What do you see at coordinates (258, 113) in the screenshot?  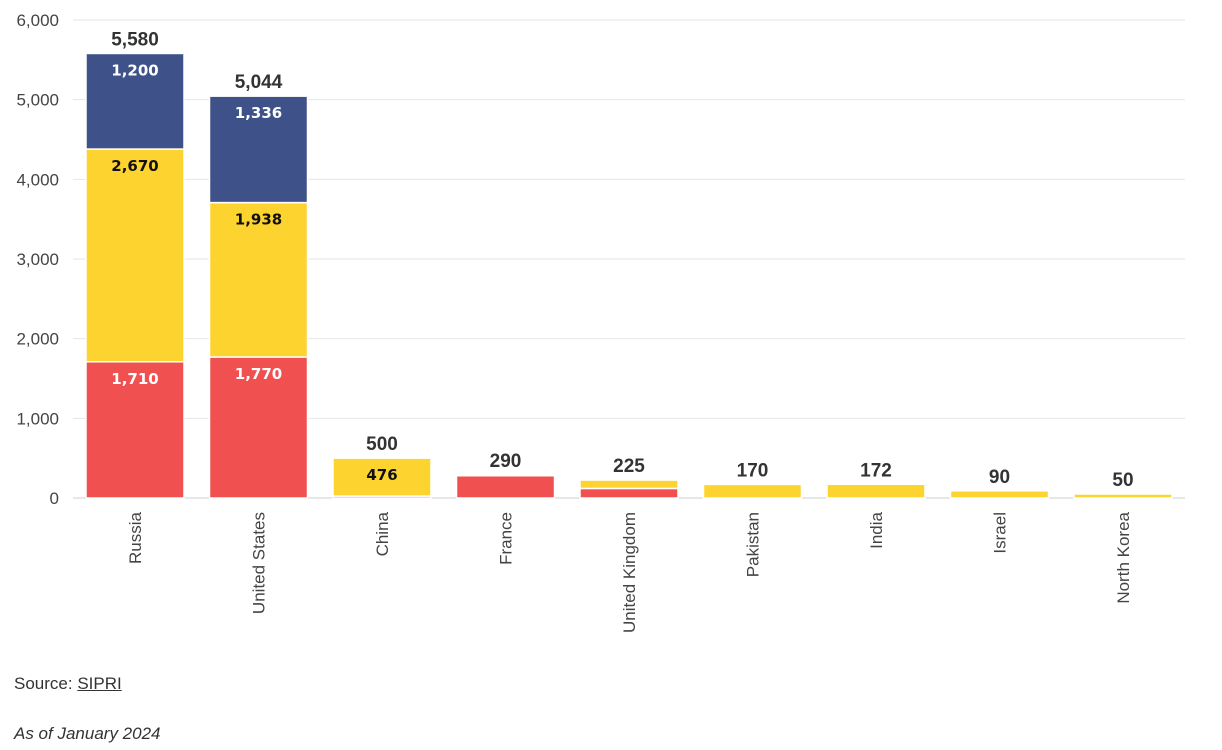 I see `segment-label: 1,336` at bounding box center [258, 113].